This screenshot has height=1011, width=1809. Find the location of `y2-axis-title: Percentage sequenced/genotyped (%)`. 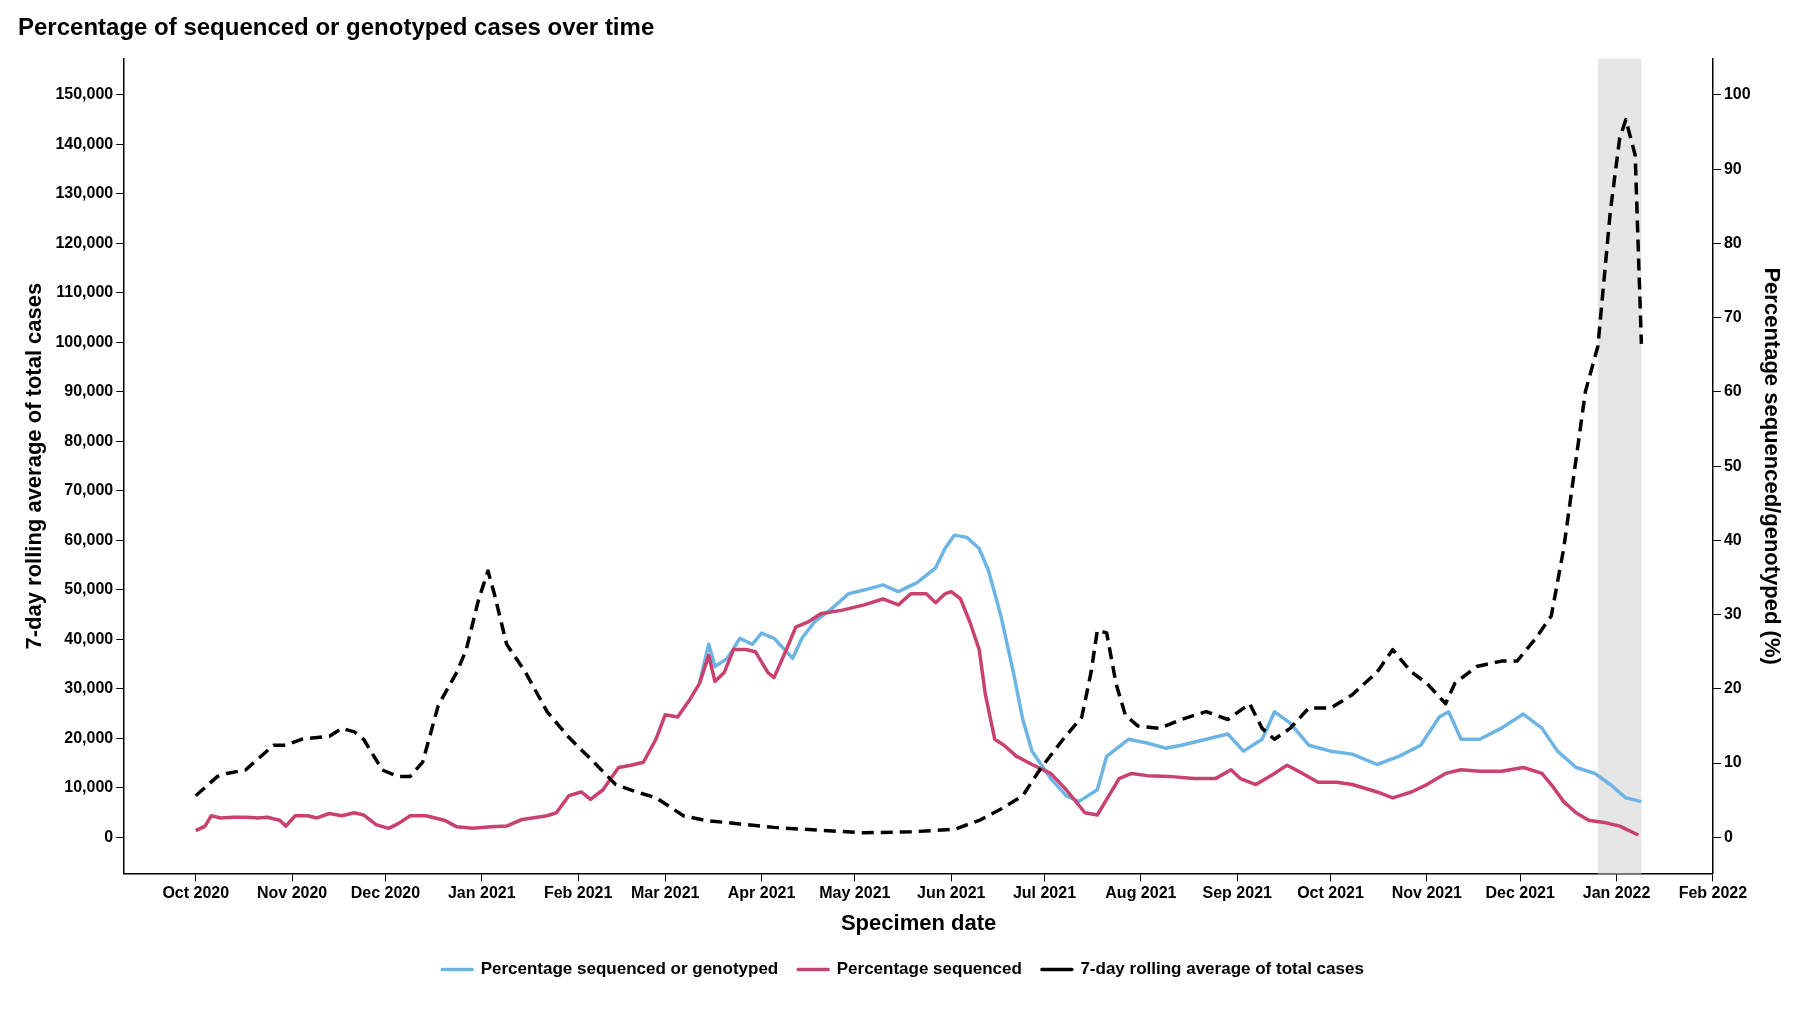

y2-axis-title: Percentage sequenced/genotyped (%) is located at coordinates (1772, 466).